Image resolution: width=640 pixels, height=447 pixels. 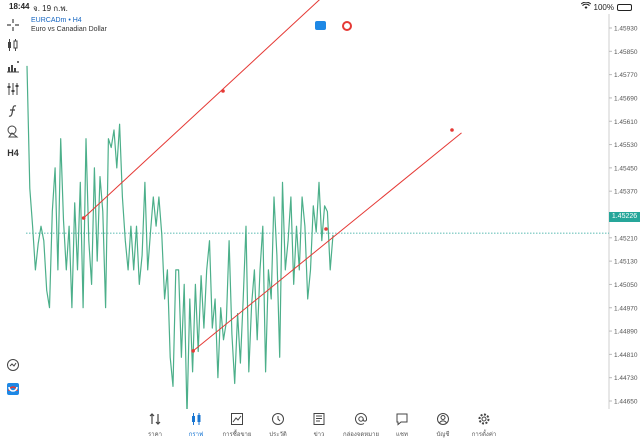 I want to click on nav-mailbox: กล่องจดหมาย, so click(x=361, y=425).